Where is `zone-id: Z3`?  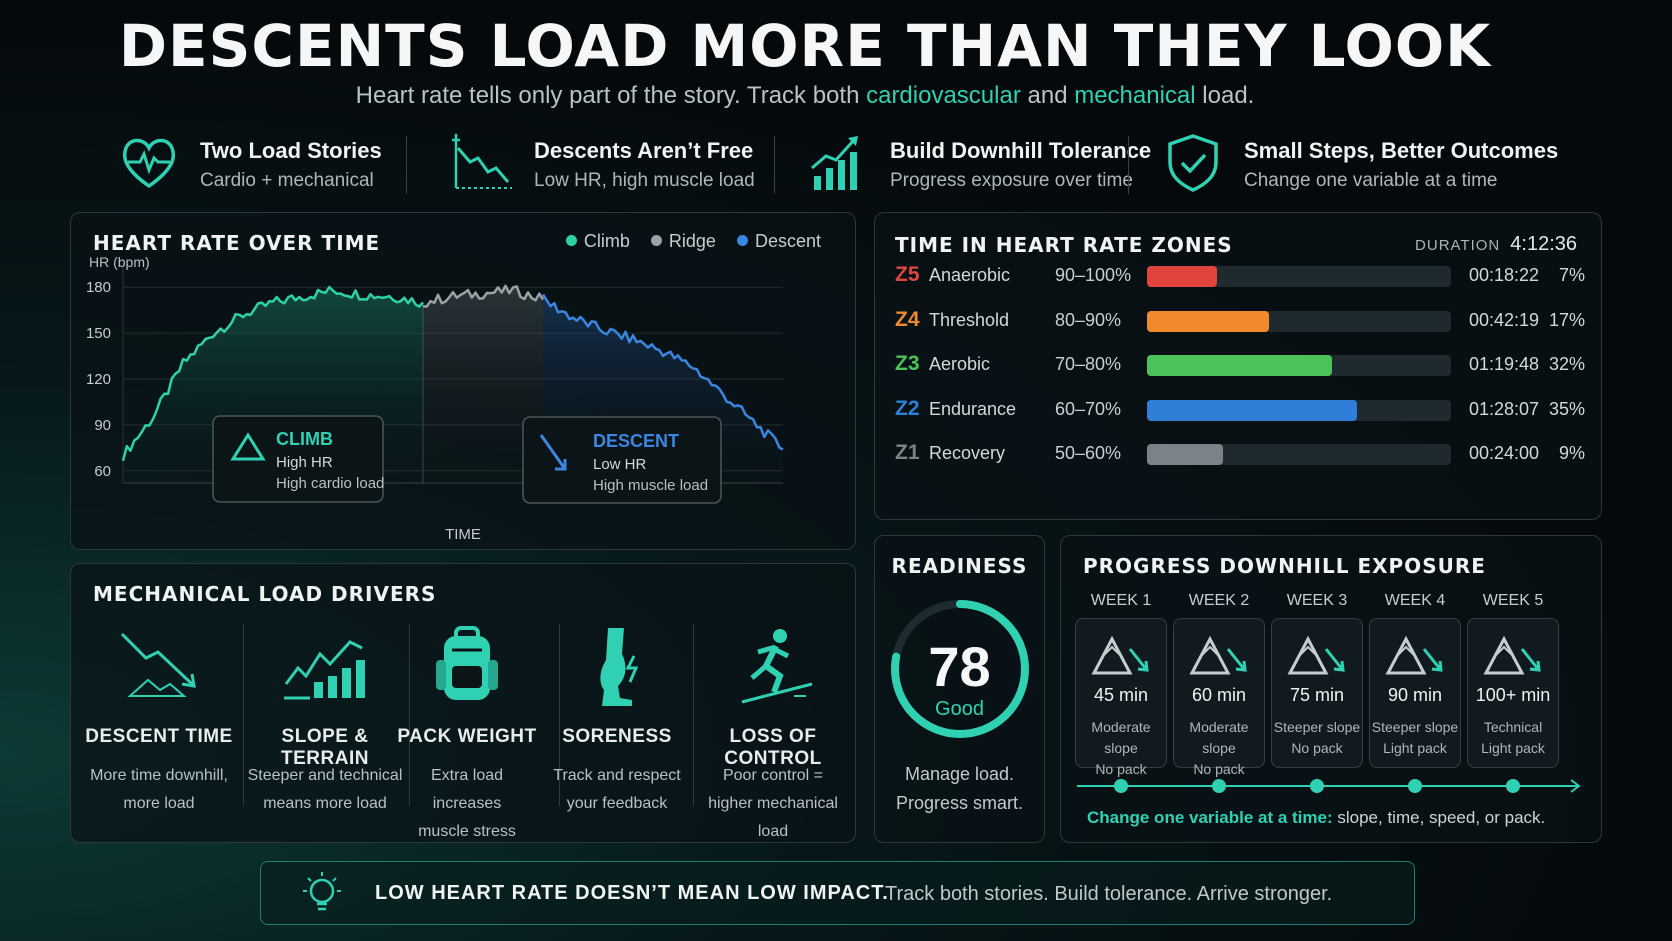 zone-id: Z3 is located at coordinates (907, 363).